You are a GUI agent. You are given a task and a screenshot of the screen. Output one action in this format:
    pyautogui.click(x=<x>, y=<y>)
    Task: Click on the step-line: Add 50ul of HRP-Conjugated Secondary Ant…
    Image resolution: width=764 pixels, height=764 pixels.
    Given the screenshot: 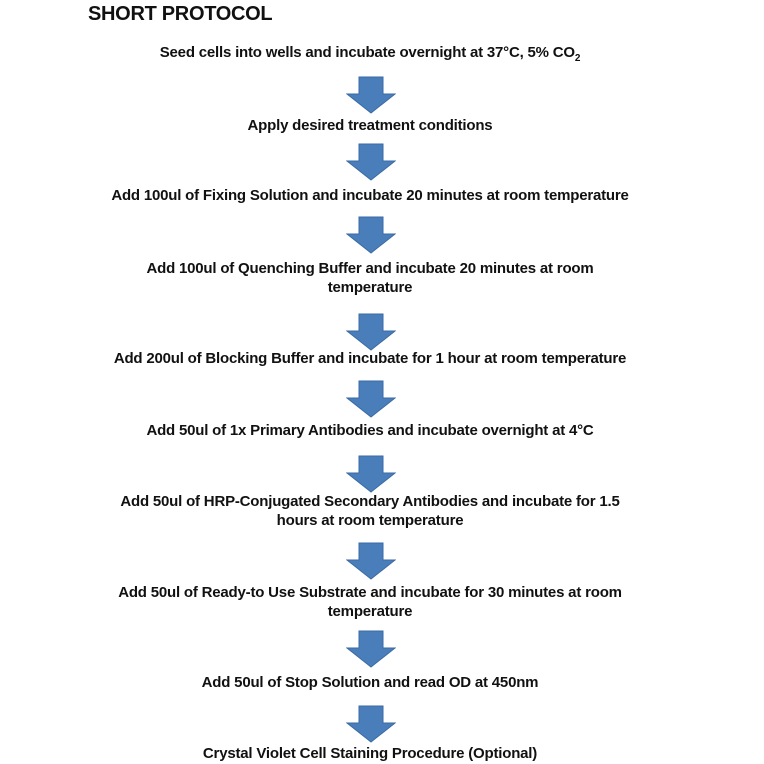 What is the action you would take?
    pyautogui.click(x=370, y=501)
    